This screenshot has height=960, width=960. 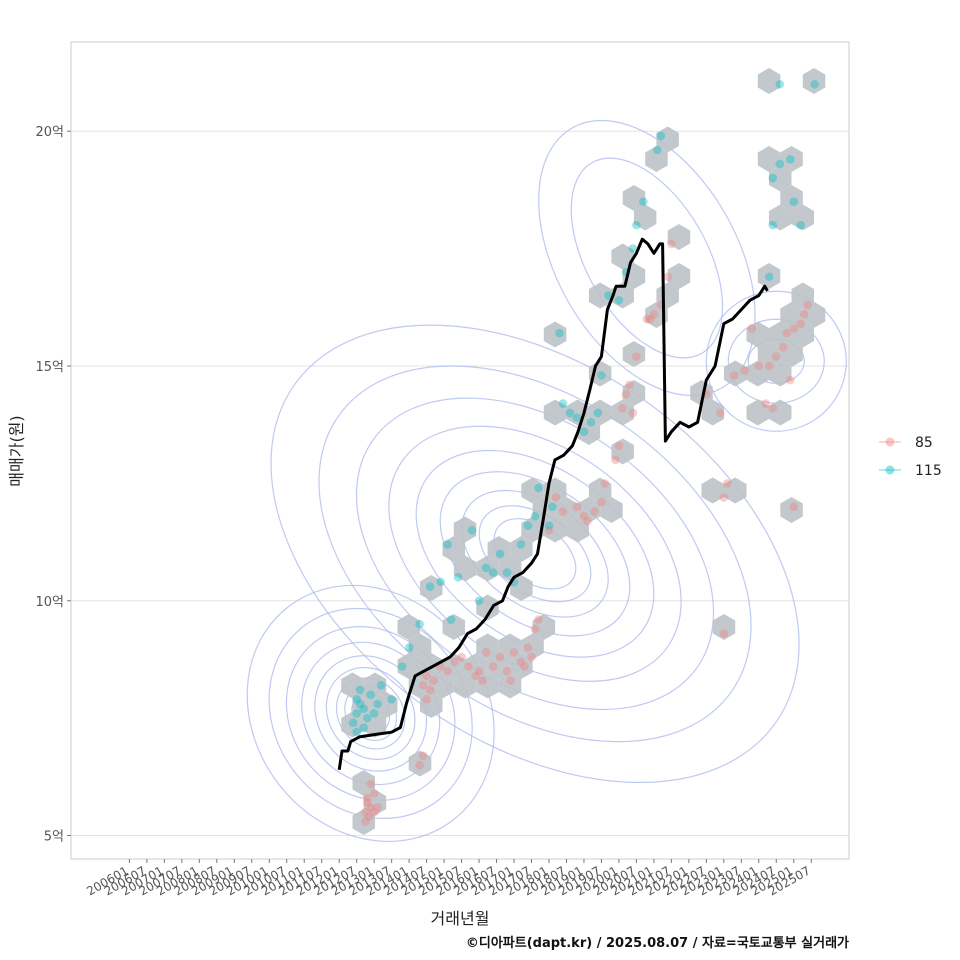 I want to click on legend-item-115: 115, so click(x=910, y=471).